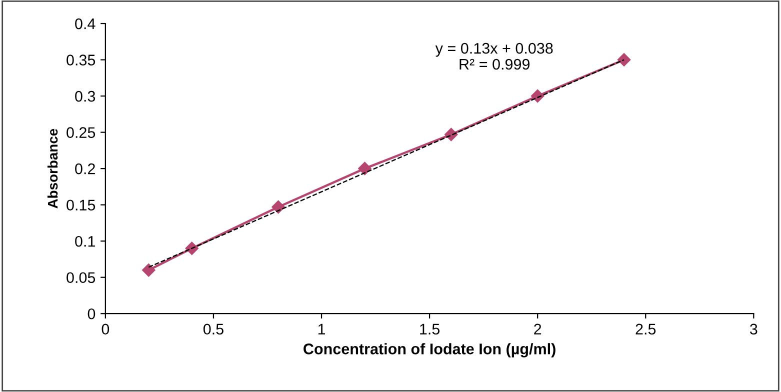  Describe the element at coordinates (92, 314) in the screenshot. I see `y-tick-label: 0` at that location.